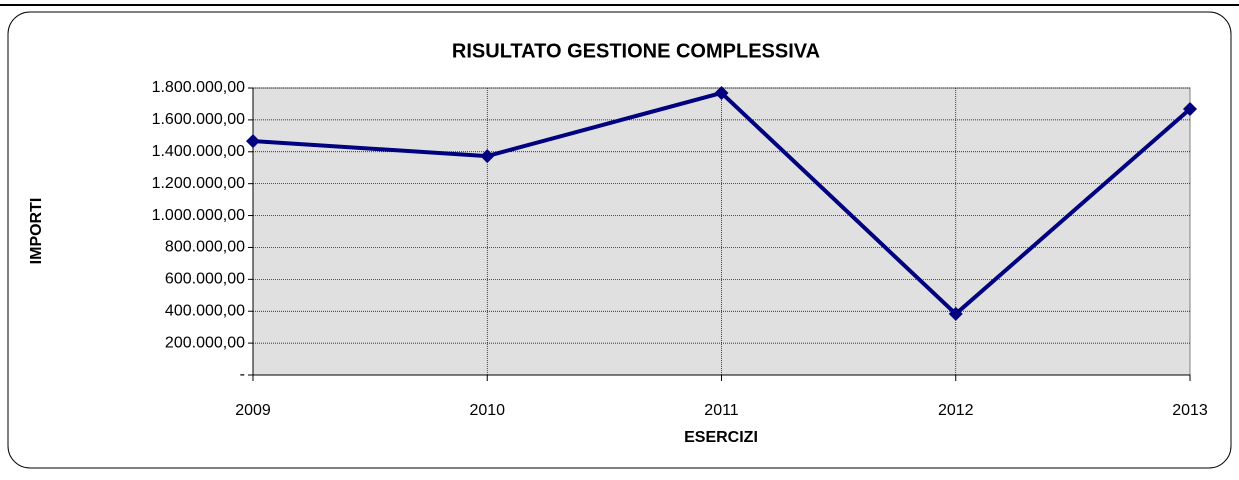 This screenshot has width=1239, height=480. What do you see at coordinates (199, 151) in the screenshot?
I see `y-tick-label: 1.400.000,00` at bounding box center [199, 151].